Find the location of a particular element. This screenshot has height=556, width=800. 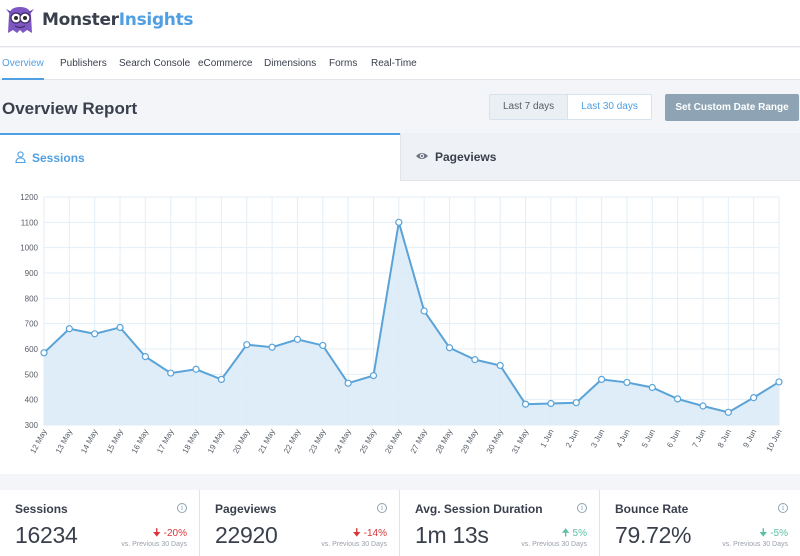

x-tick-label: 12 May is located at coordinates (39, 441).